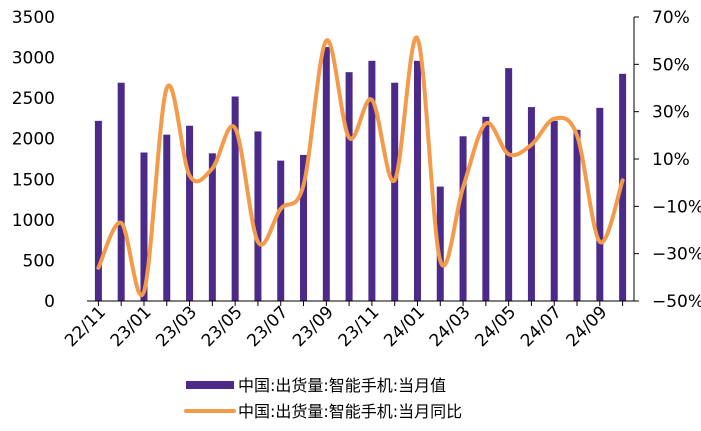 The image size is (701, 431). I want to click on legend-label-line: 中国:出货量:智能手机:当月同比, so click(350, 411).